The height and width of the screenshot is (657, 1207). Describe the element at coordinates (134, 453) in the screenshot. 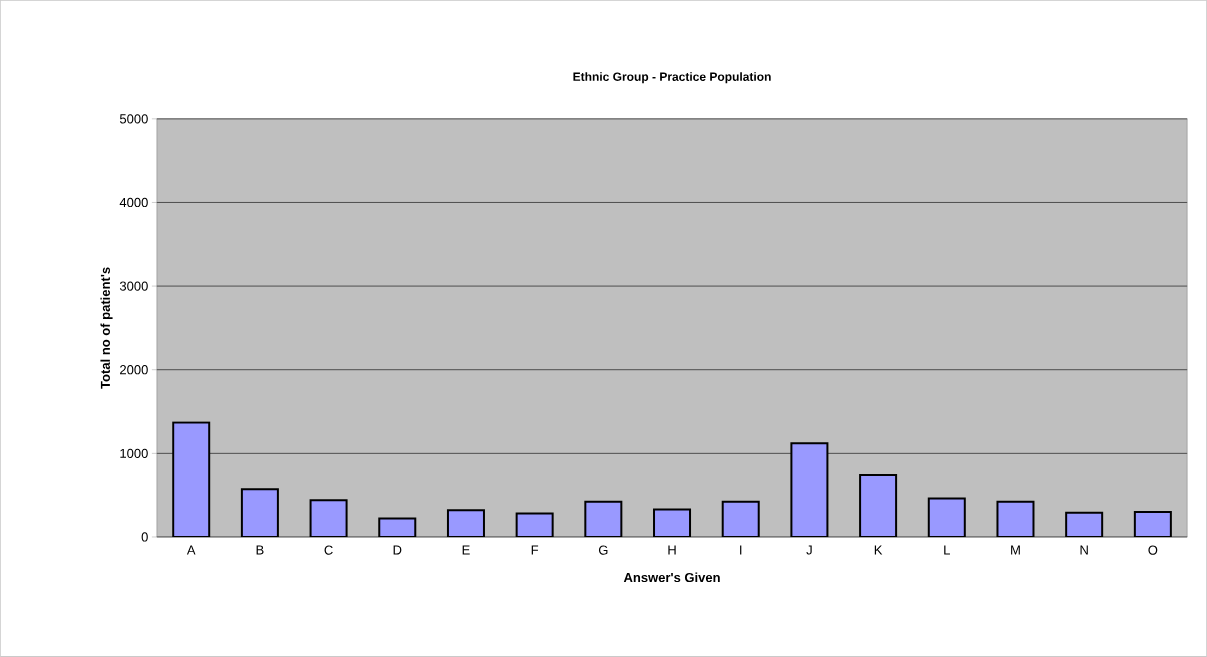

I see `y-tick-label: 1000` at that location.